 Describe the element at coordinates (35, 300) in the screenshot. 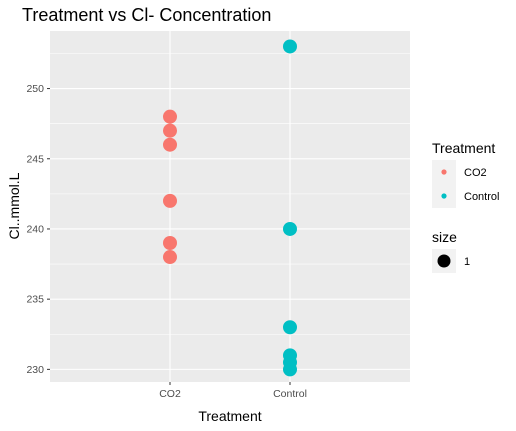

I see `y-tick-label: 235` at that location.